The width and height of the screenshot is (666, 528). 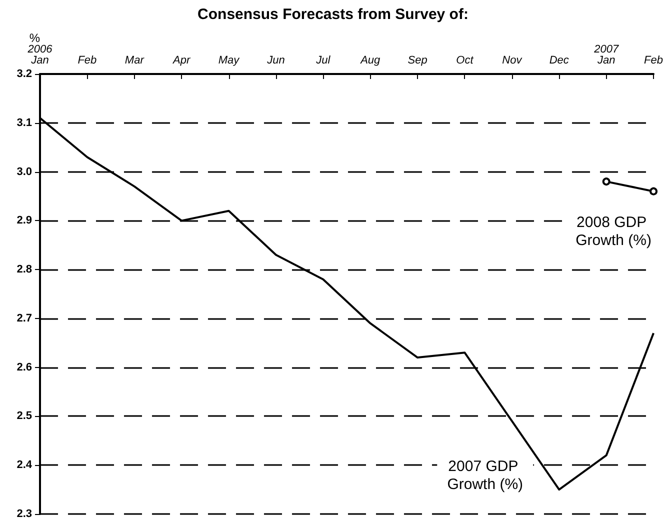 I want to click on x-tick-label: Dec, so click(x=559, y=60).